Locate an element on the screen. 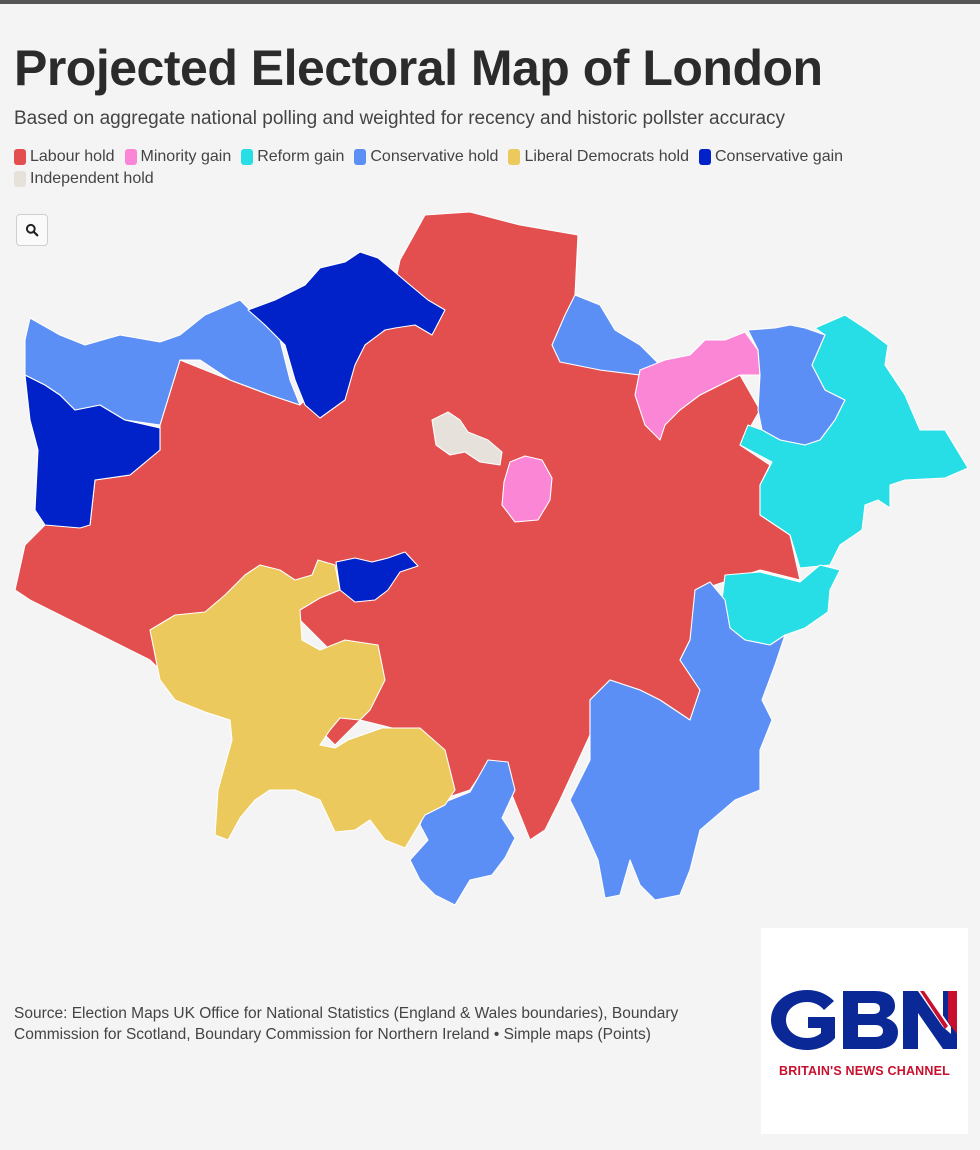 The height and width of the screenshot is (1150, 980). legend-item-labour-hold: Labour hold is located at coordinates (64, 157).